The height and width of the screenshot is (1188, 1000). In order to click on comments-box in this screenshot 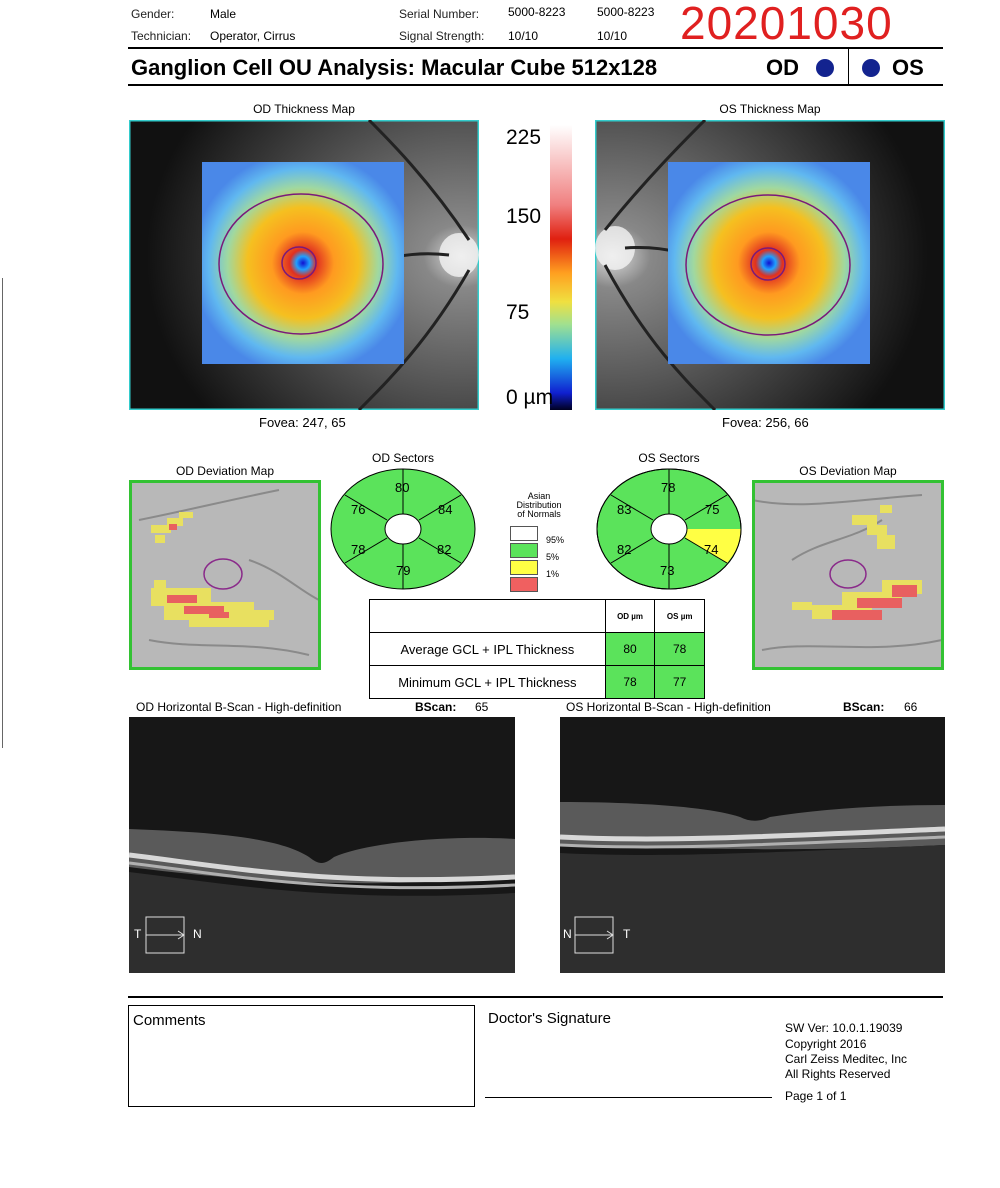, I will do `click(301, 1056)`.